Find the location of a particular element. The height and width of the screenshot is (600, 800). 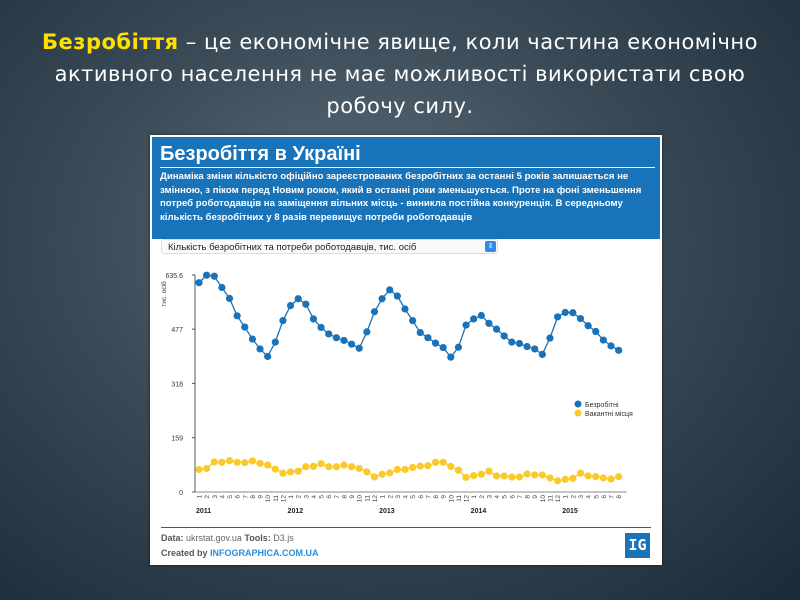

x-tick-label: 2 is located at coordinates (573, 497).